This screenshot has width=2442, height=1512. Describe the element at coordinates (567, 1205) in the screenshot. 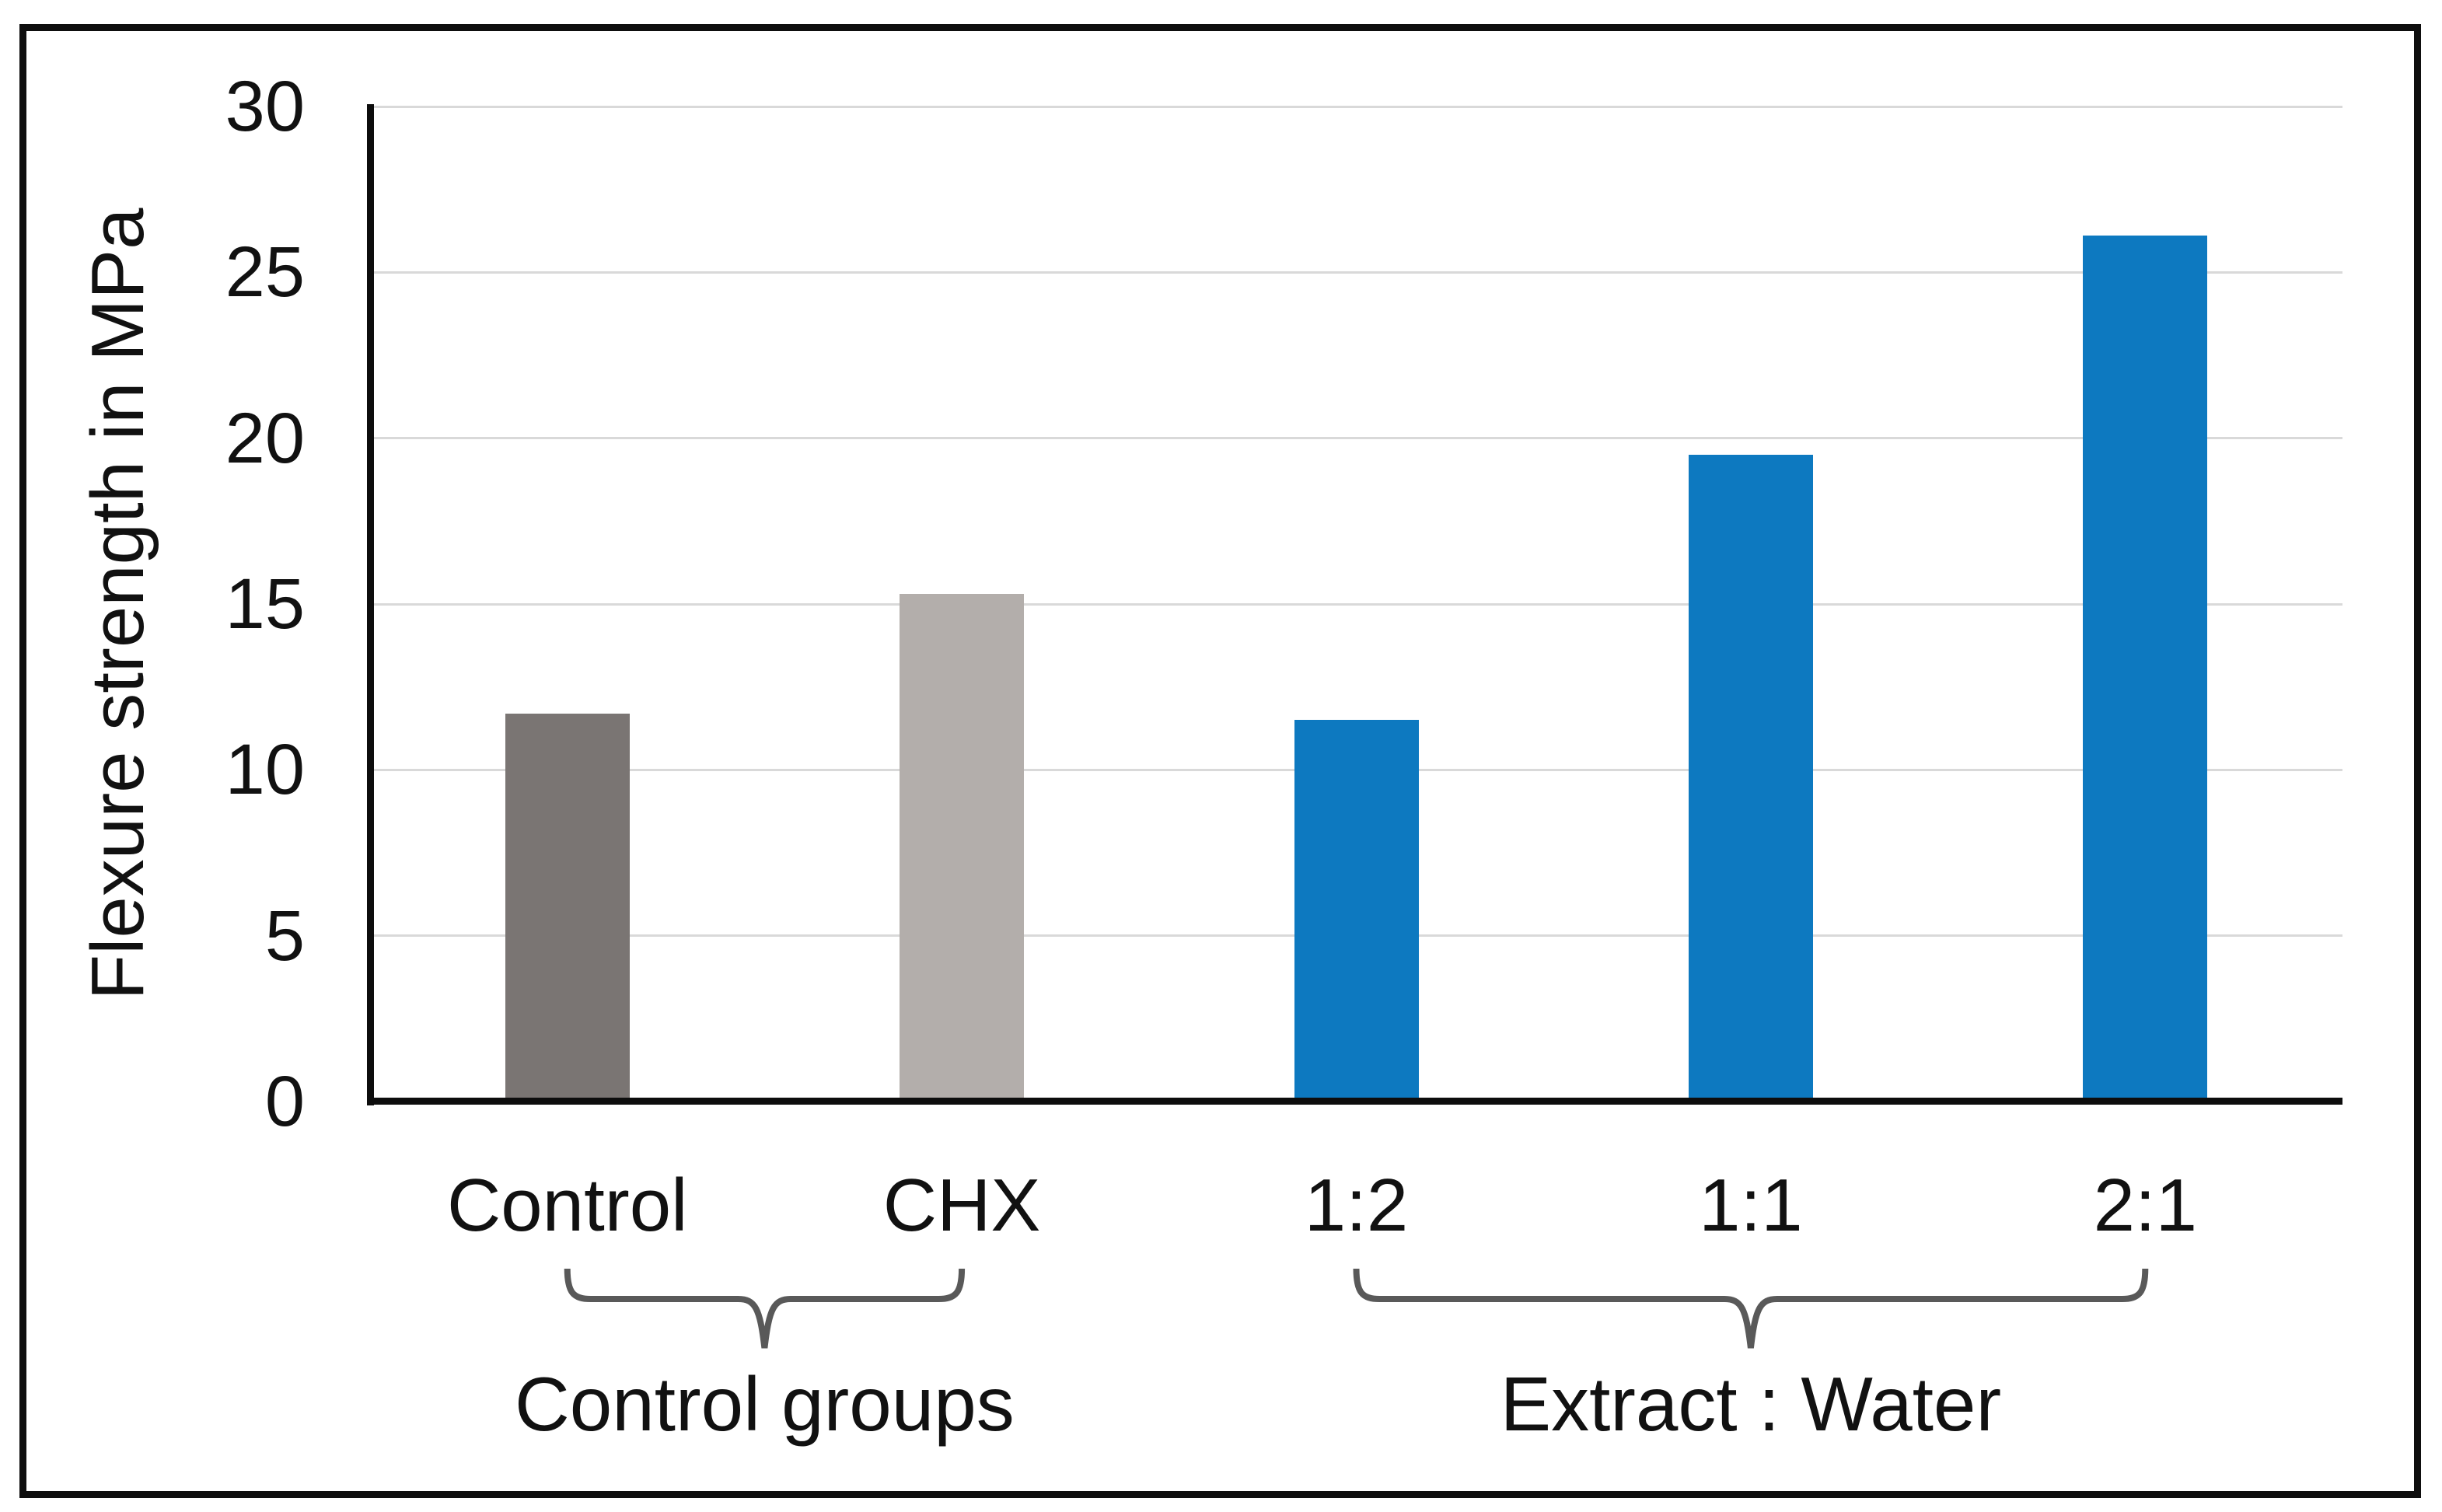

I see `x-label-Control: Control` at that location.